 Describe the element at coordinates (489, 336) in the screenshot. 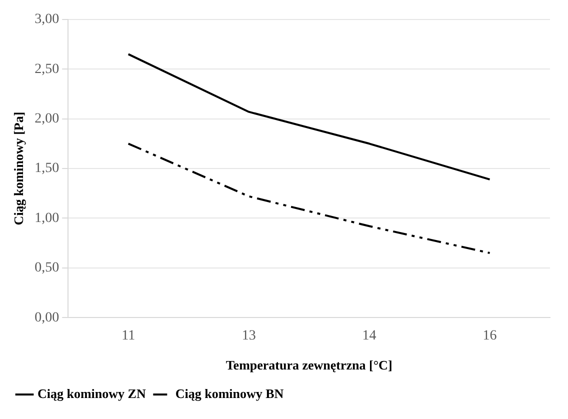

I see `x-tick-label: 16` at that location.